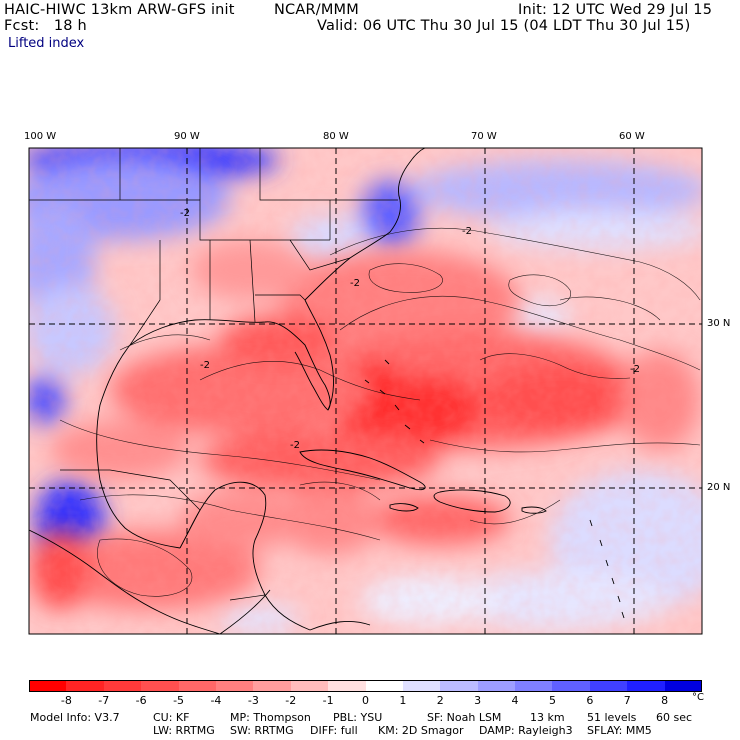  Describe the element at coordinates (719, 487) in the screenshot. I see `lat-label-20n: 20 N` at that location.